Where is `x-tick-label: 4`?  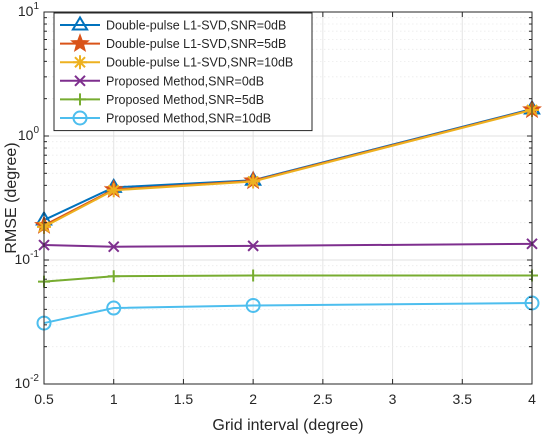
x-tick-label: 4 is located at coordinates (532, 399).